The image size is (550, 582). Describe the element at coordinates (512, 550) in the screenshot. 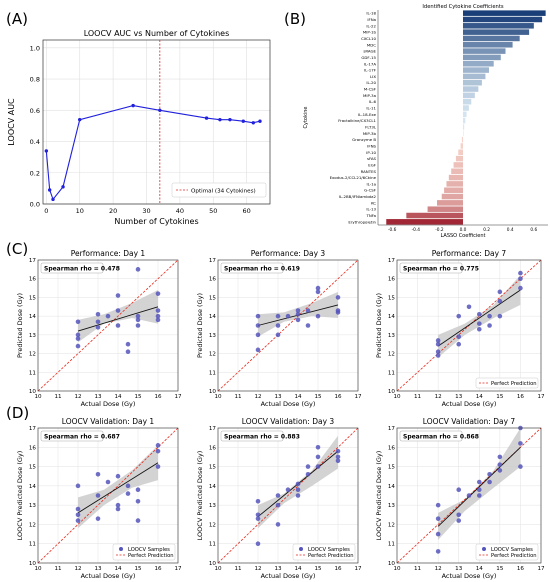

I see `legend-label: LOOCV Samples` at that location.